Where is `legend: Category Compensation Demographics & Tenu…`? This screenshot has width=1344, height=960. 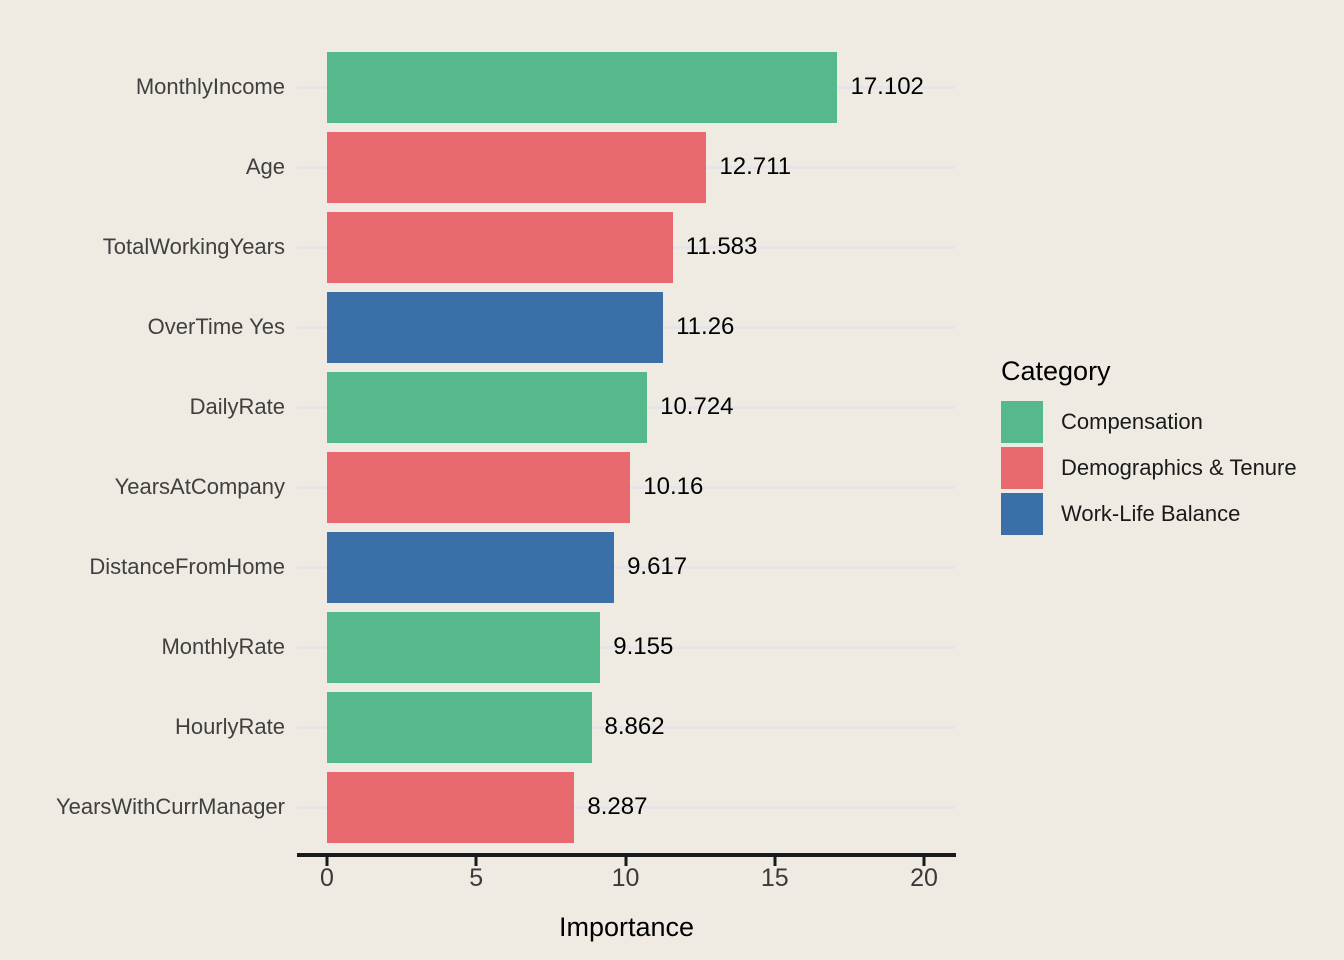 legend: Category Compensation Demographics & Tenu… is located at coordinates (1149, 447).